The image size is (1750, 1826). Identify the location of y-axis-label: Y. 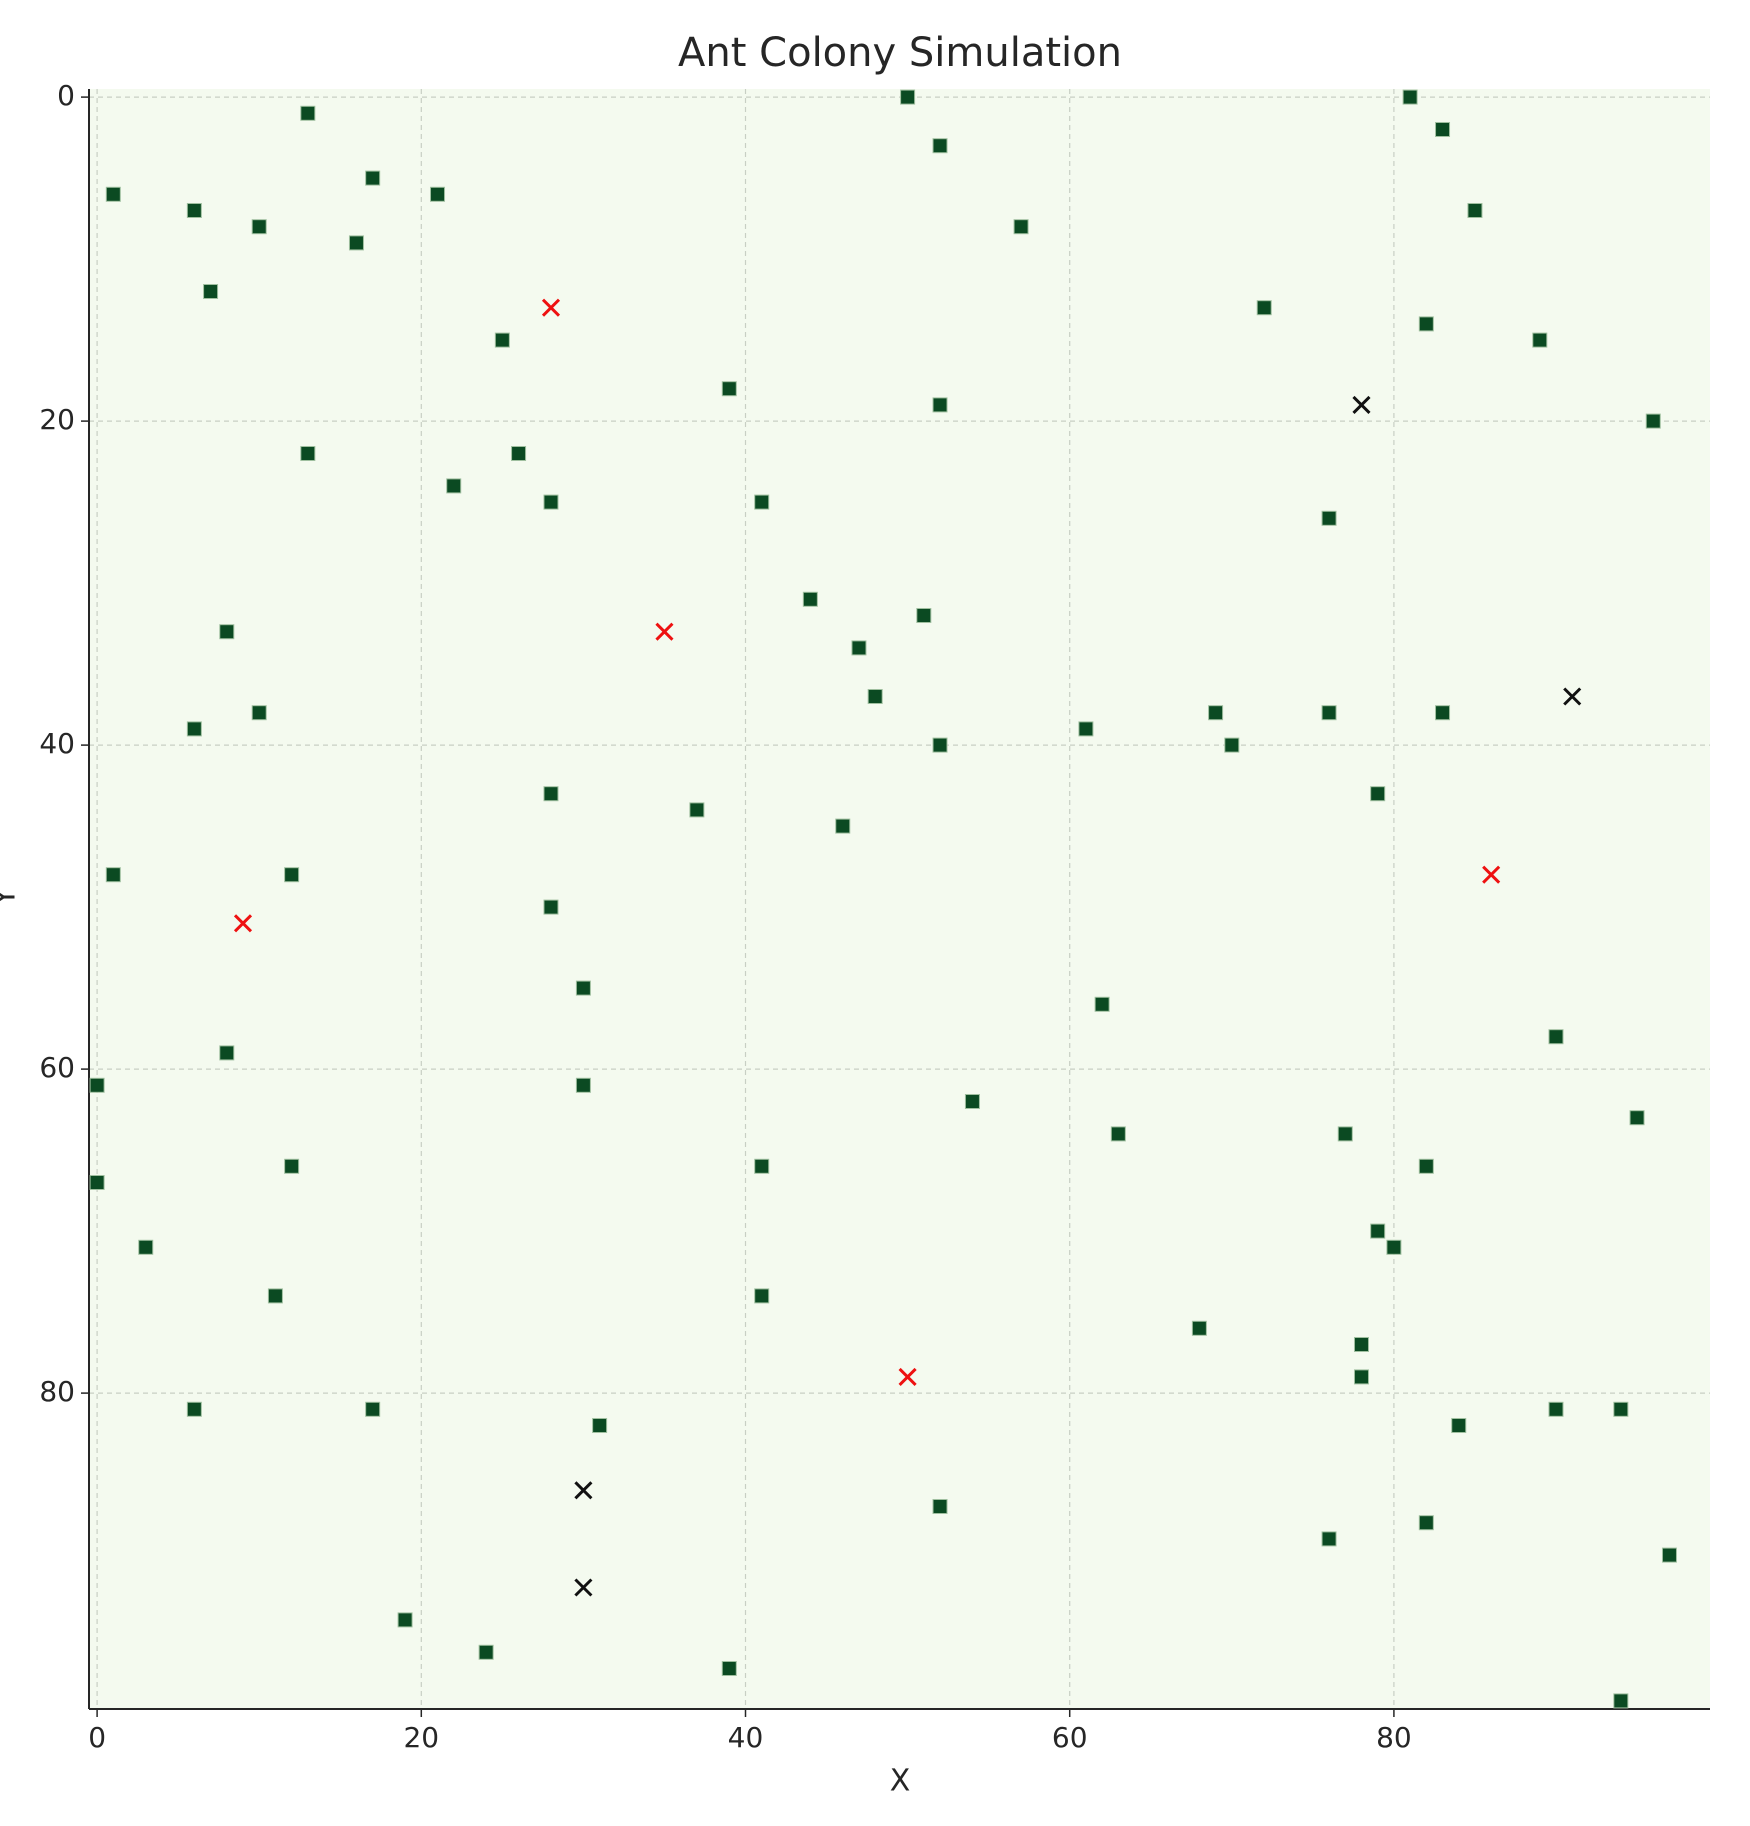
(11, 897).